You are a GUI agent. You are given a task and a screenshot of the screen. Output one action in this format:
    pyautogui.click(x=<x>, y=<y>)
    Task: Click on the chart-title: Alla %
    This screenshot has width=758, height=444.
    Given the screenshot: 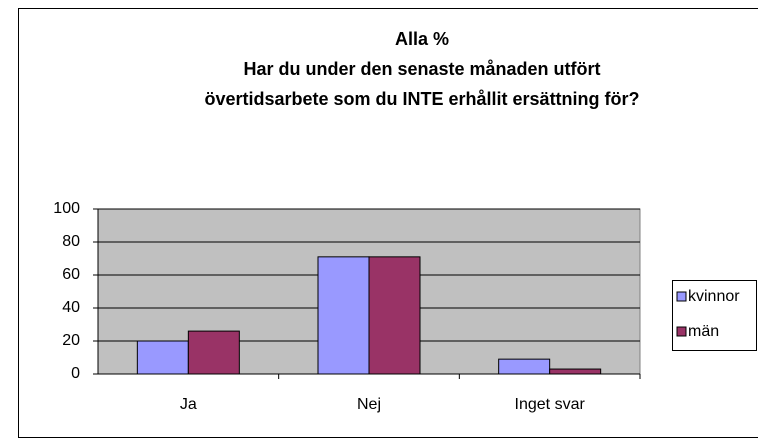 What is the action you would take?
    pyautogui.click(x=422, y=39)
    